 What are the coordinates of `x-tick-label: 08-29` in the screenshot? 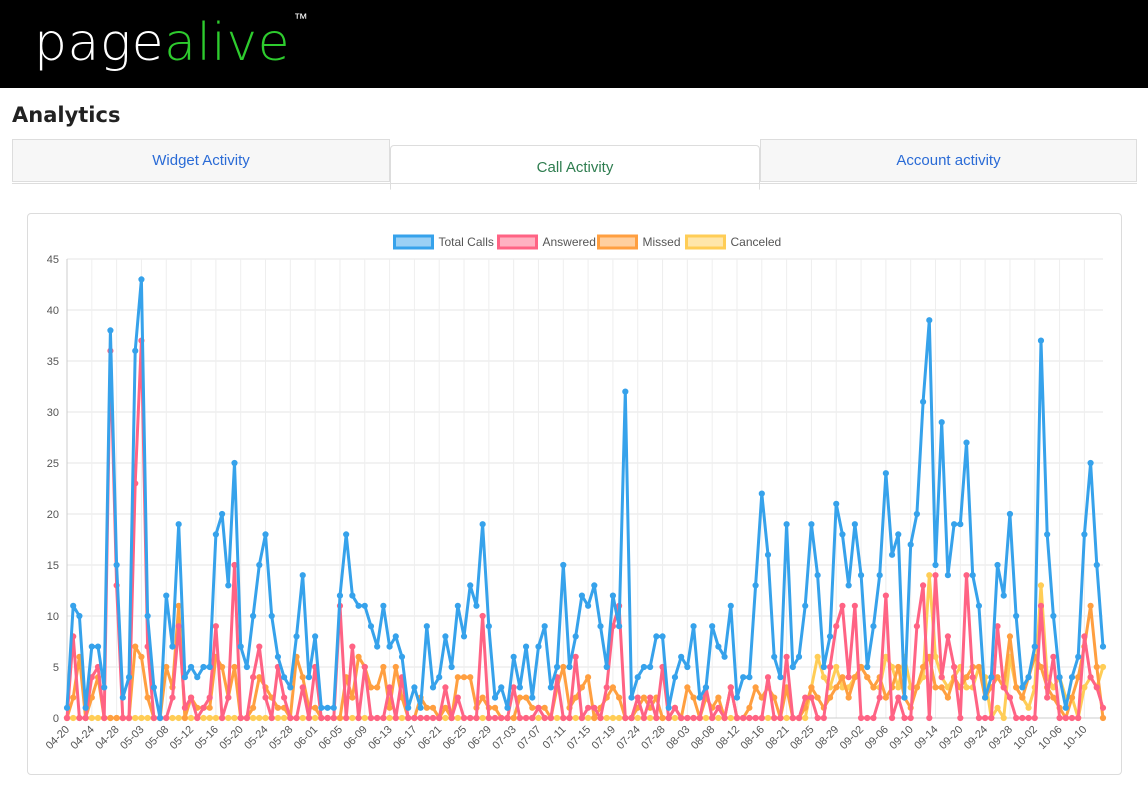 It's located at (827, 738).